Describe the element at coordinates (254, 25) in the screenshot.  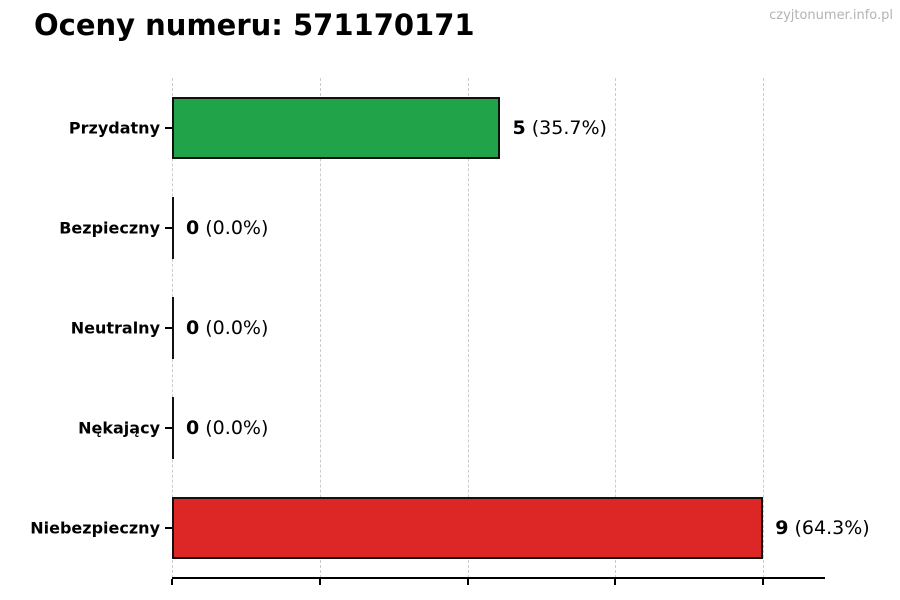
I see `chart-title: Oceny numeru: 571170171` at that location.